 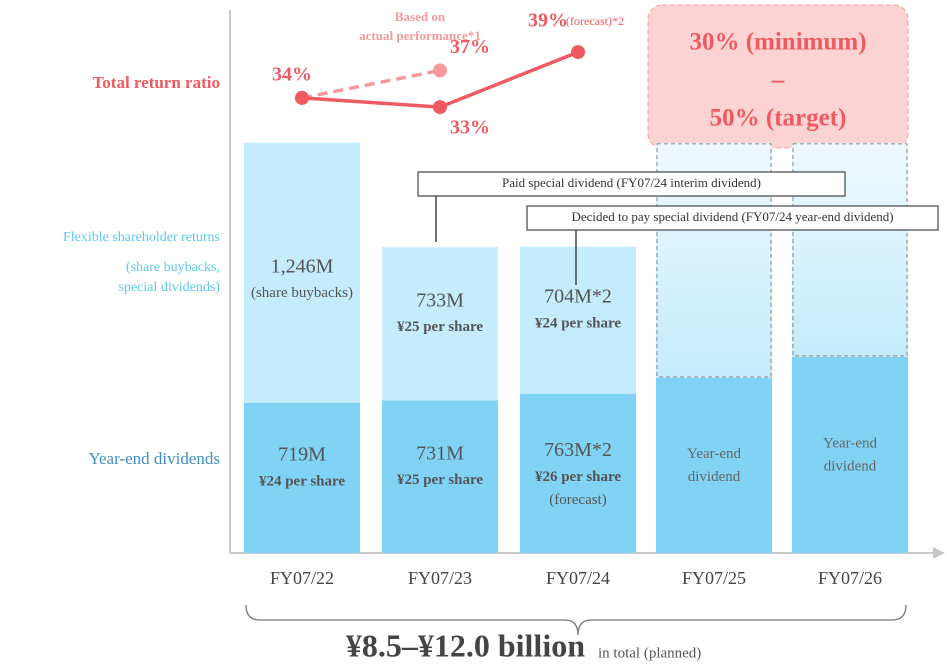 I want to click on ratio-label: 33%, so click(x=470, y=128).